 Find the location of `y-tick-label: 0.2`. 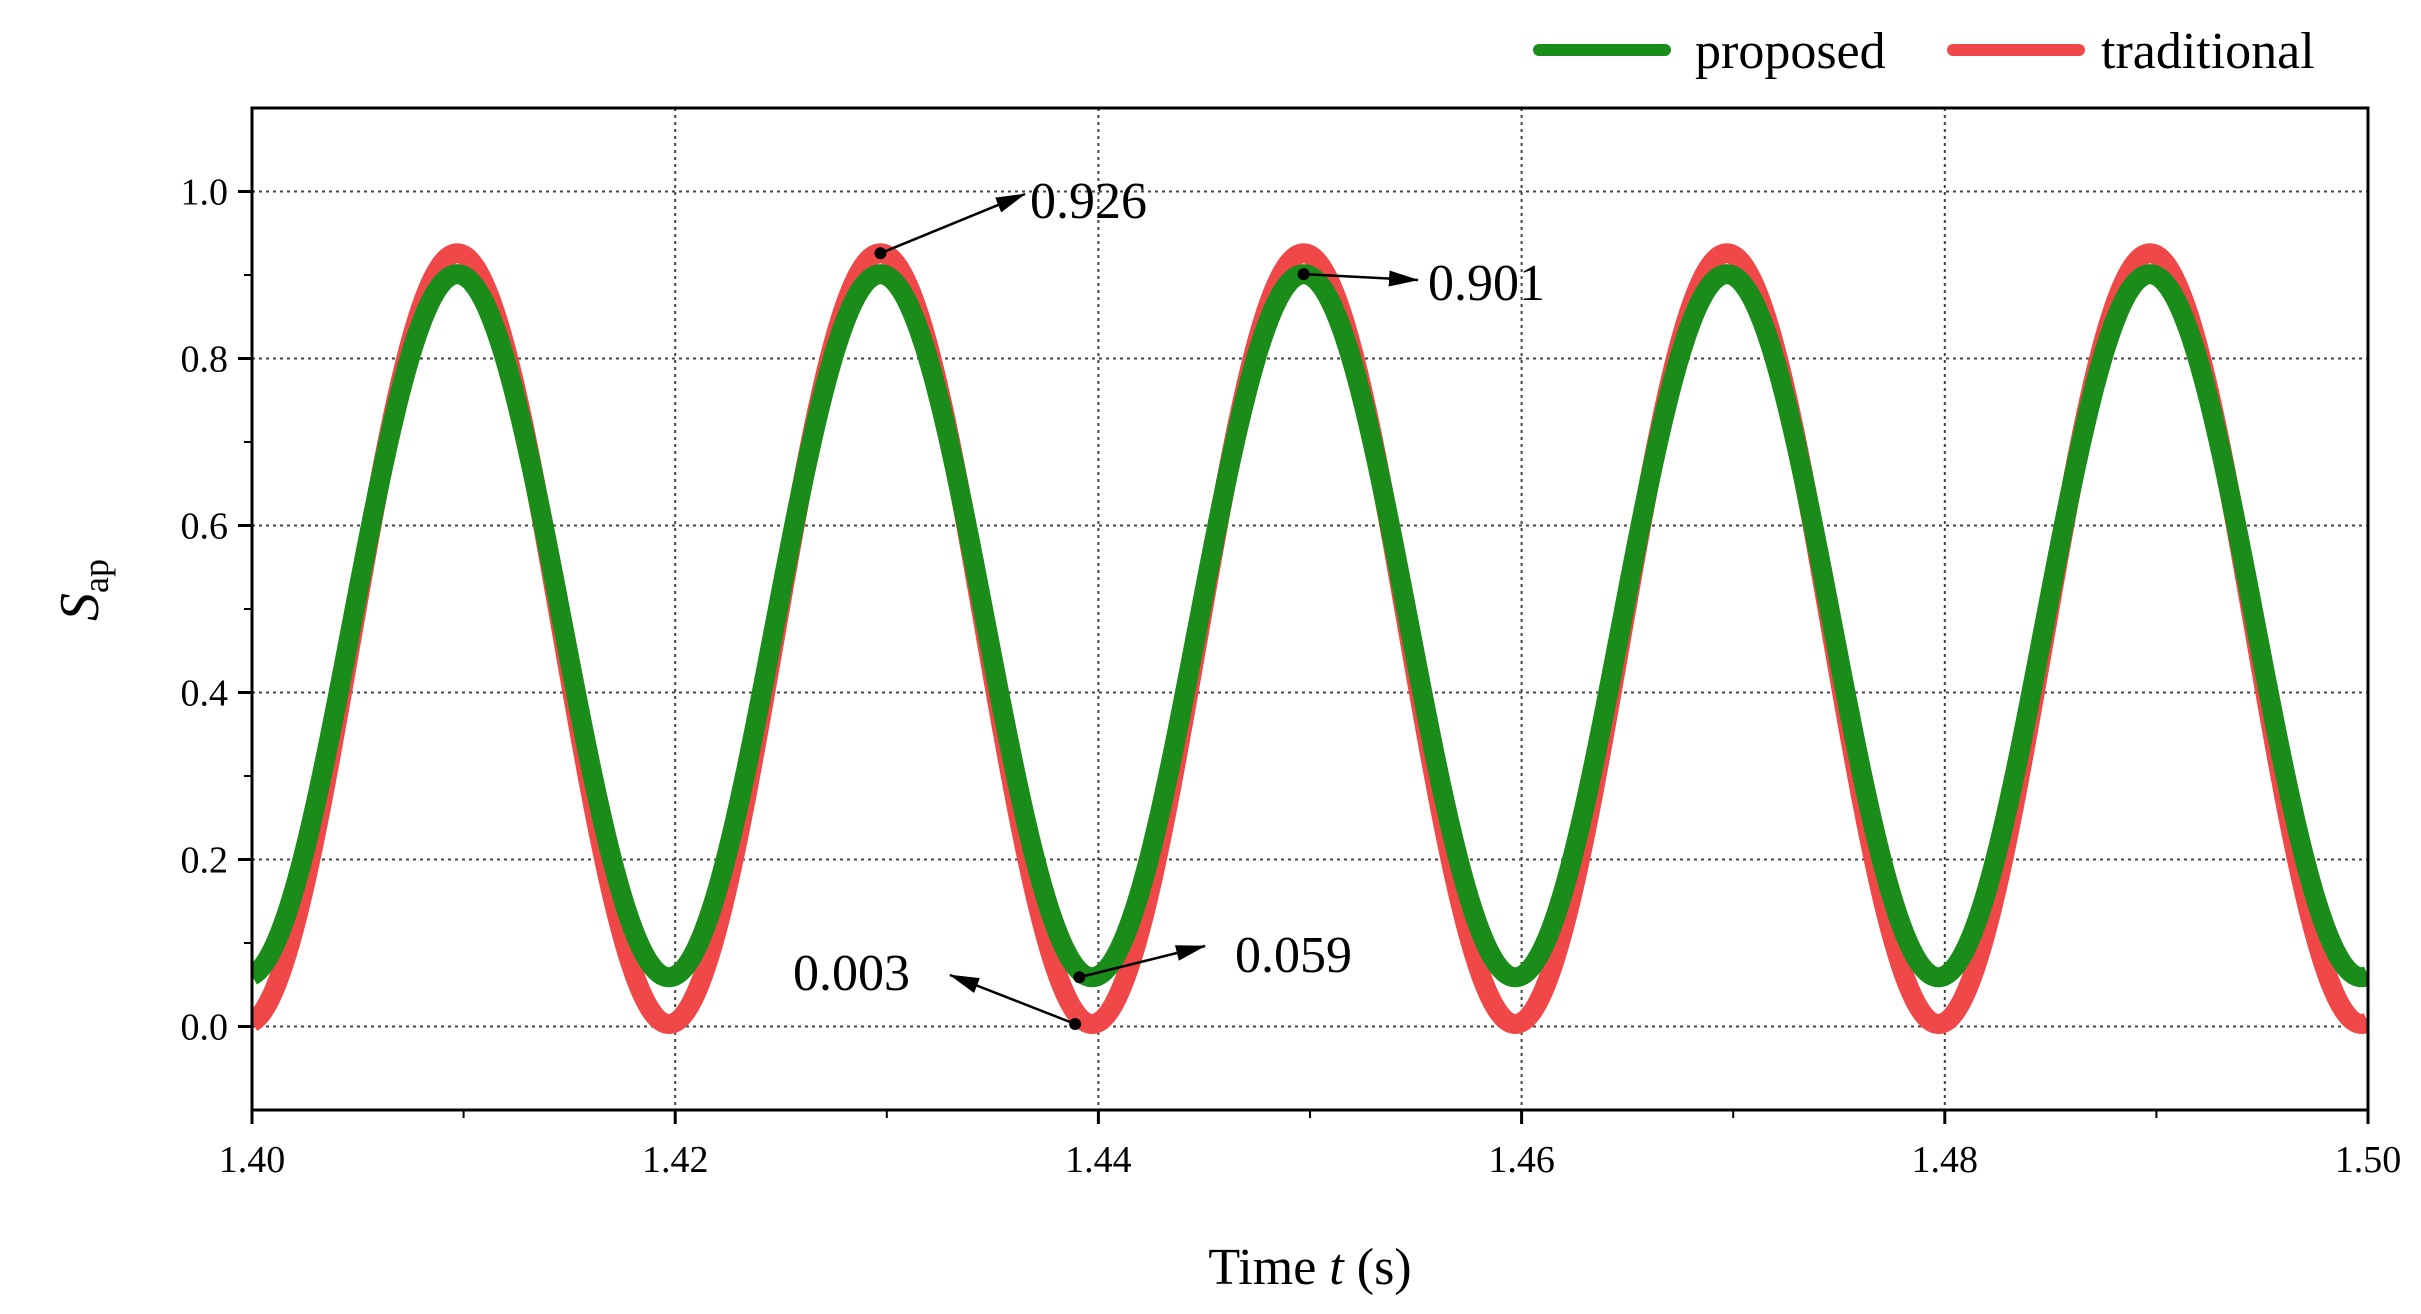

y-tick-label: 0.2 is located at coordinates (205, 861).